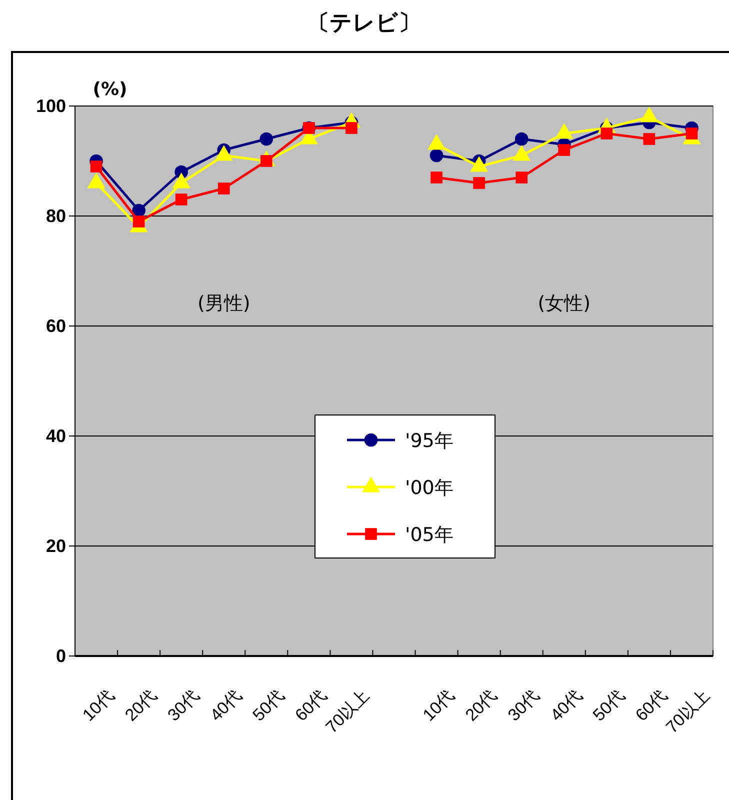 The image size is (729, 800). What do you see at coordinates (51, 106) in the screenshot?
I see `y-tick-label: 100` at bounding box center [51, 106].